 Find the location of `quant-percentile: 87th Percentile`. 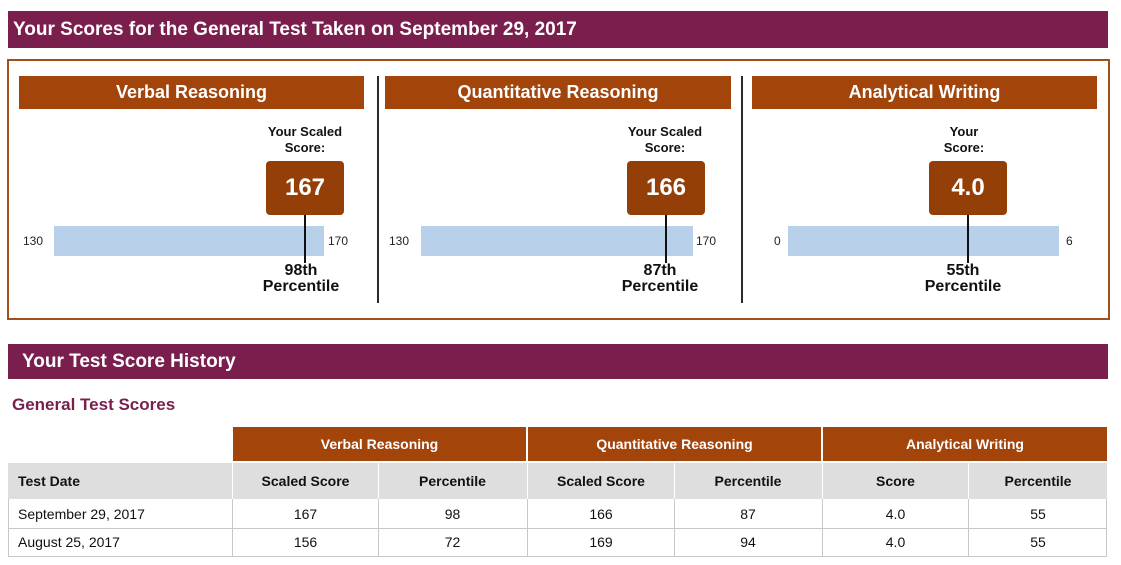

quant-percentile: 87th Percentile is located at coordinates (660, 279).